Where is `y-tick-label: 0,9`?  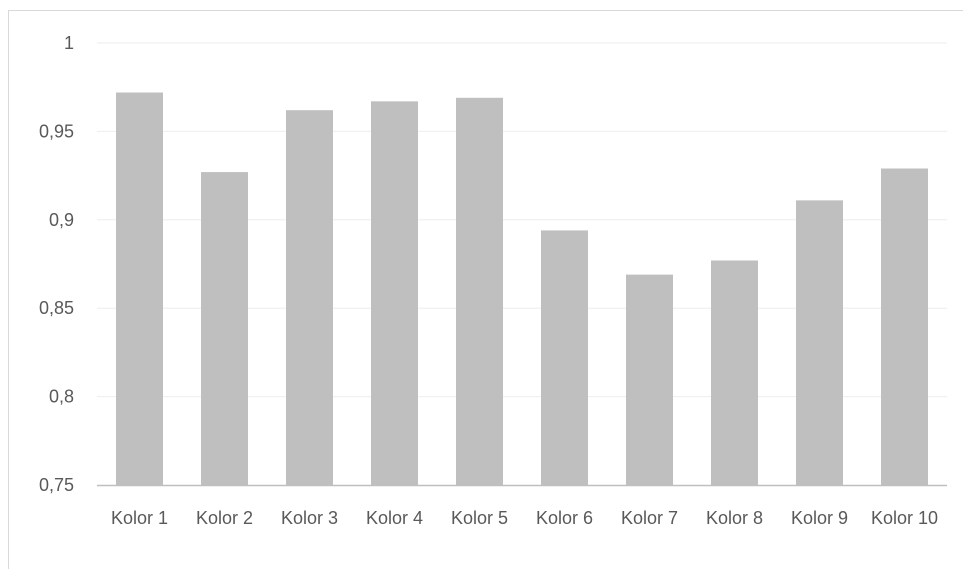
y-tick-label: 0,9 is located at coordinates (61, 220).